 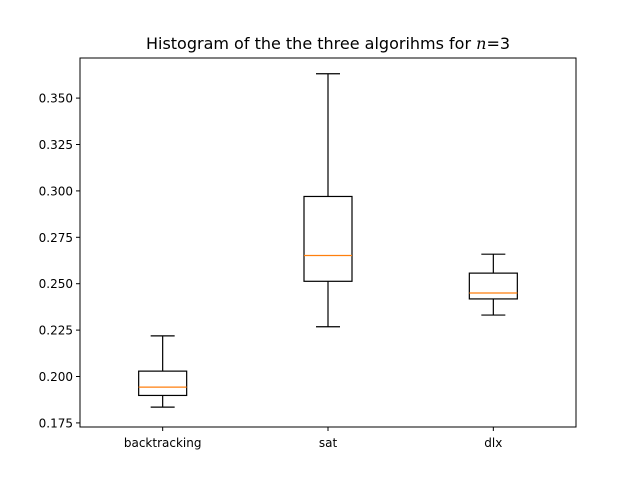 What do you see at coordinates (481, 43) in the screenshot?
I see `chart-title-variable: n` at bounding box center [481, 43].